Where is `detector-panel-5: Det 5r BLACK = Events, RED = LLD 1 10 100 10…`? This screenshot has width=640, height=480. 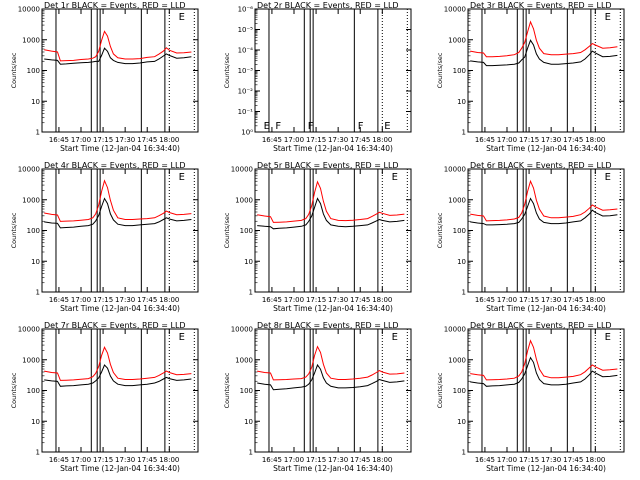 detector-panel-5: Det 5r BLACK = Events, RED = LLD 1 10 100 10… is located at coordinates (317, 237).